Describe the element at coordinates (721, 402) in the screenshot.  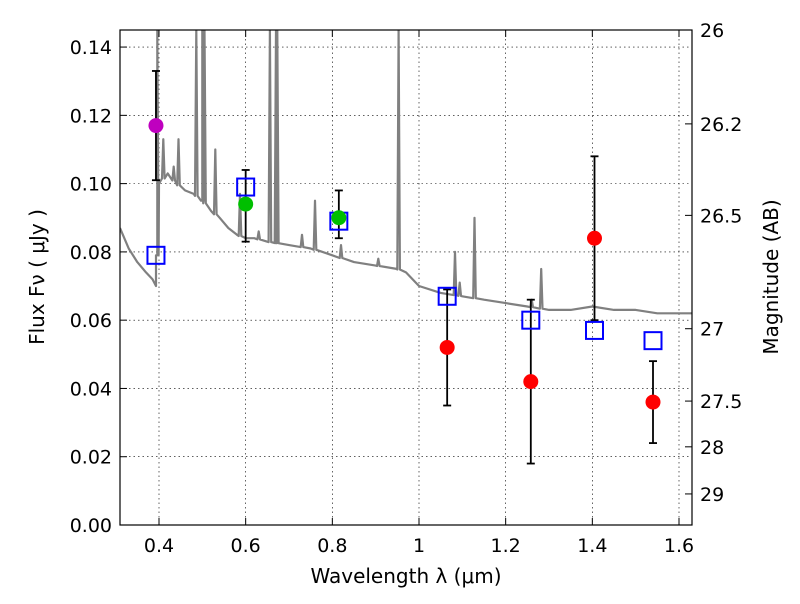
I see `y2-tick-label: 27.5` at that location.